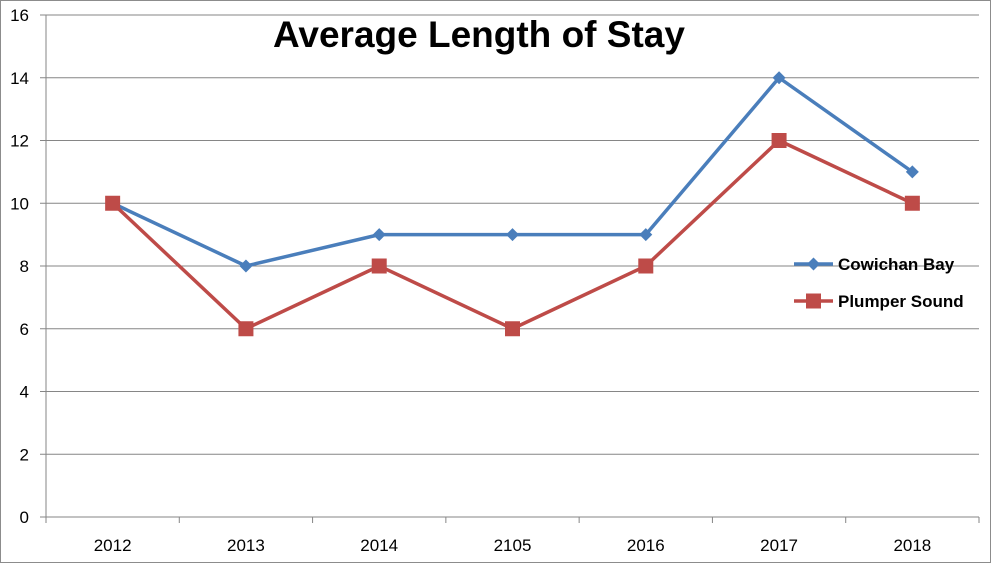  I want to click on legend-label: Cowichan Bay, so click(896, 264).